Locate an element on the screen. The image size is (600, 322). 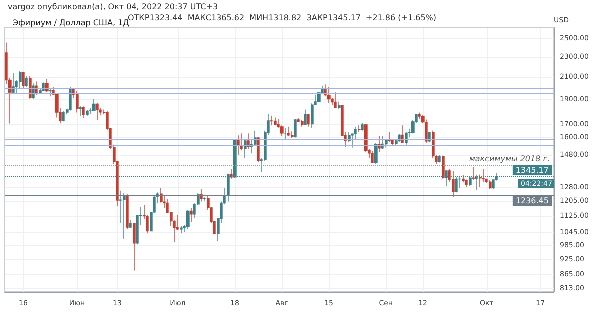
text: ОТКР1323.44 МАКС1365.62 МИН1318.82 ЗАКР1345.17 +21.86 (+1.65%) is located at coordinates (282, 18).